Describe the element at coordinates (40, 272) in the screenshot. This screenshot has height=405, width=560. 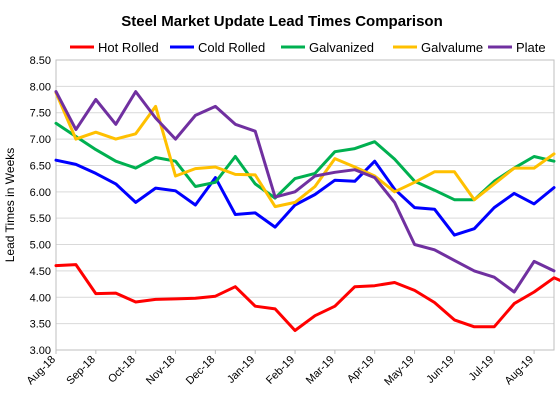
I see `y-tick-label: 4.50` at that location.